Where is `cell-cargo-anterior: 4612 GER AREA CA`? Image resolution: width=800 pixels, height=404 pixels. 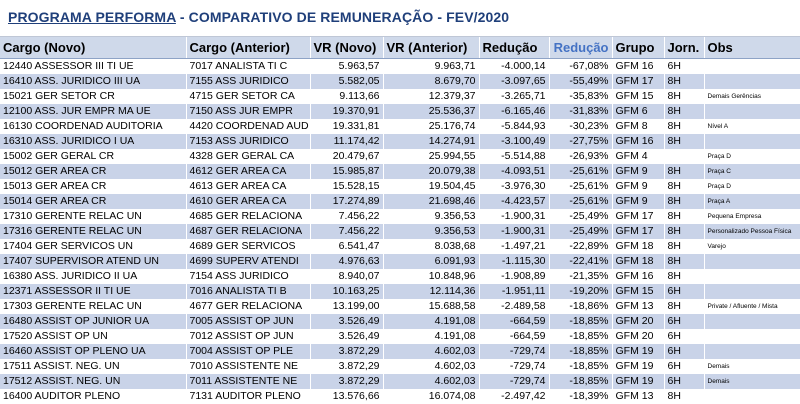 cell-cargo-anterior: 4612 GER AREA CA is located at coordinates (248, 171).